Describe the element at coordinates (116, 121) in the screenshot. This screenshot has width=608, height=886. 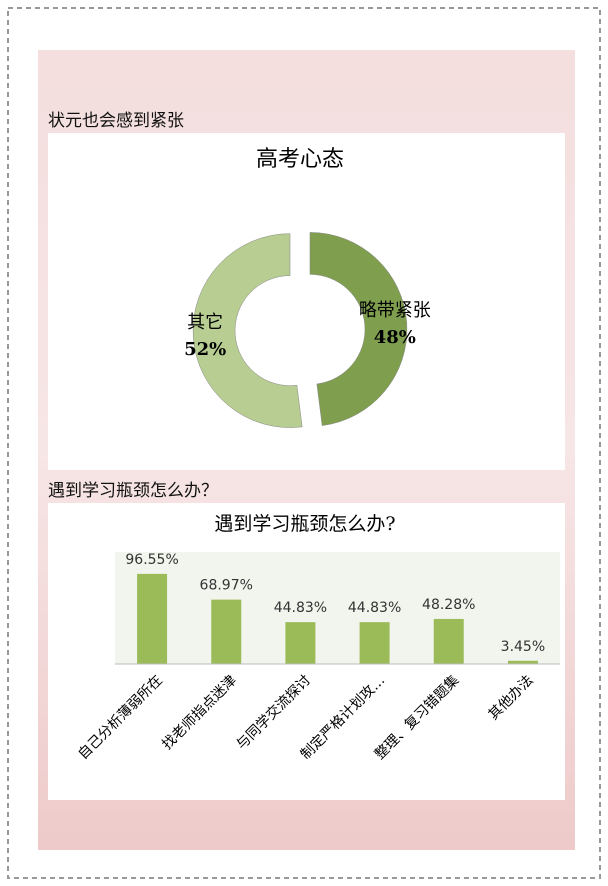
I see `heading: 状元也会感到紧张` at that location.